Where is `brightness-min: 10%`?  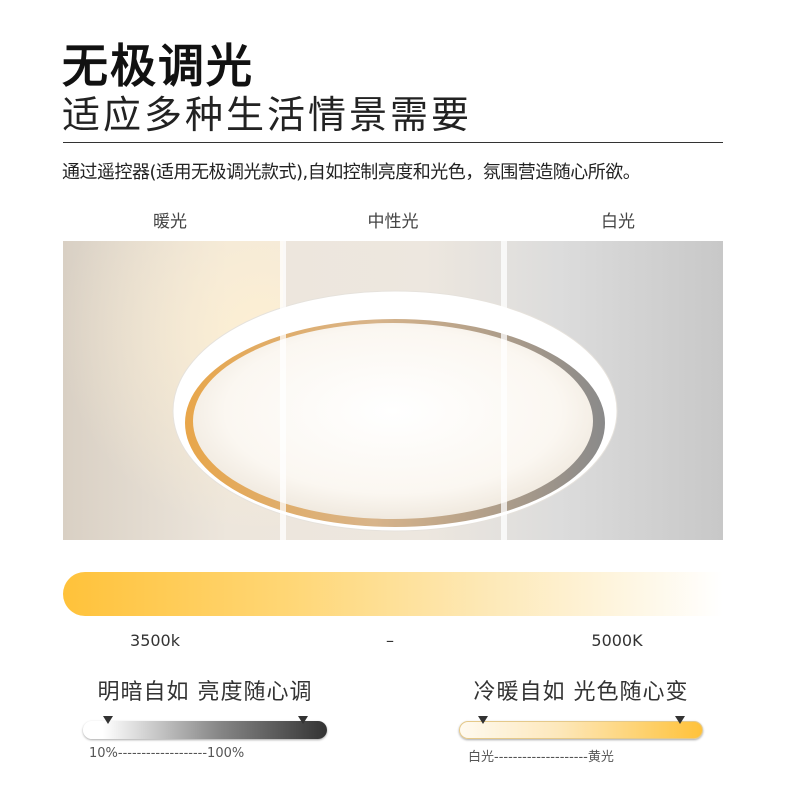
brightness-min: 10% is located at coordinates (103, 753).